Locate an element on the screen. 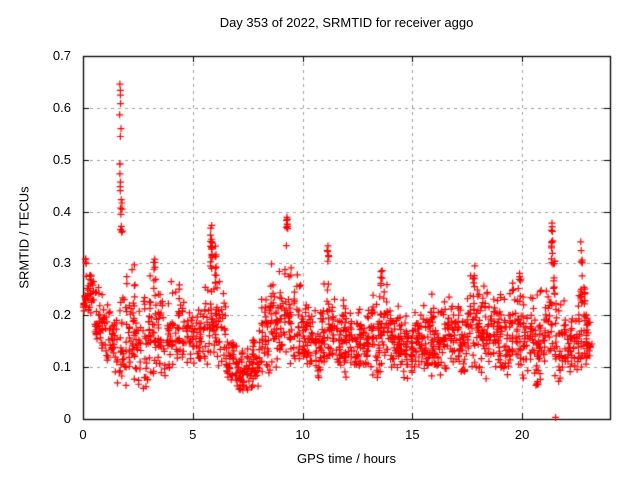 The width and height of the screenshot is (640, 480). x-axis-label: GPS time / hours is located at coordinates (346, 458).